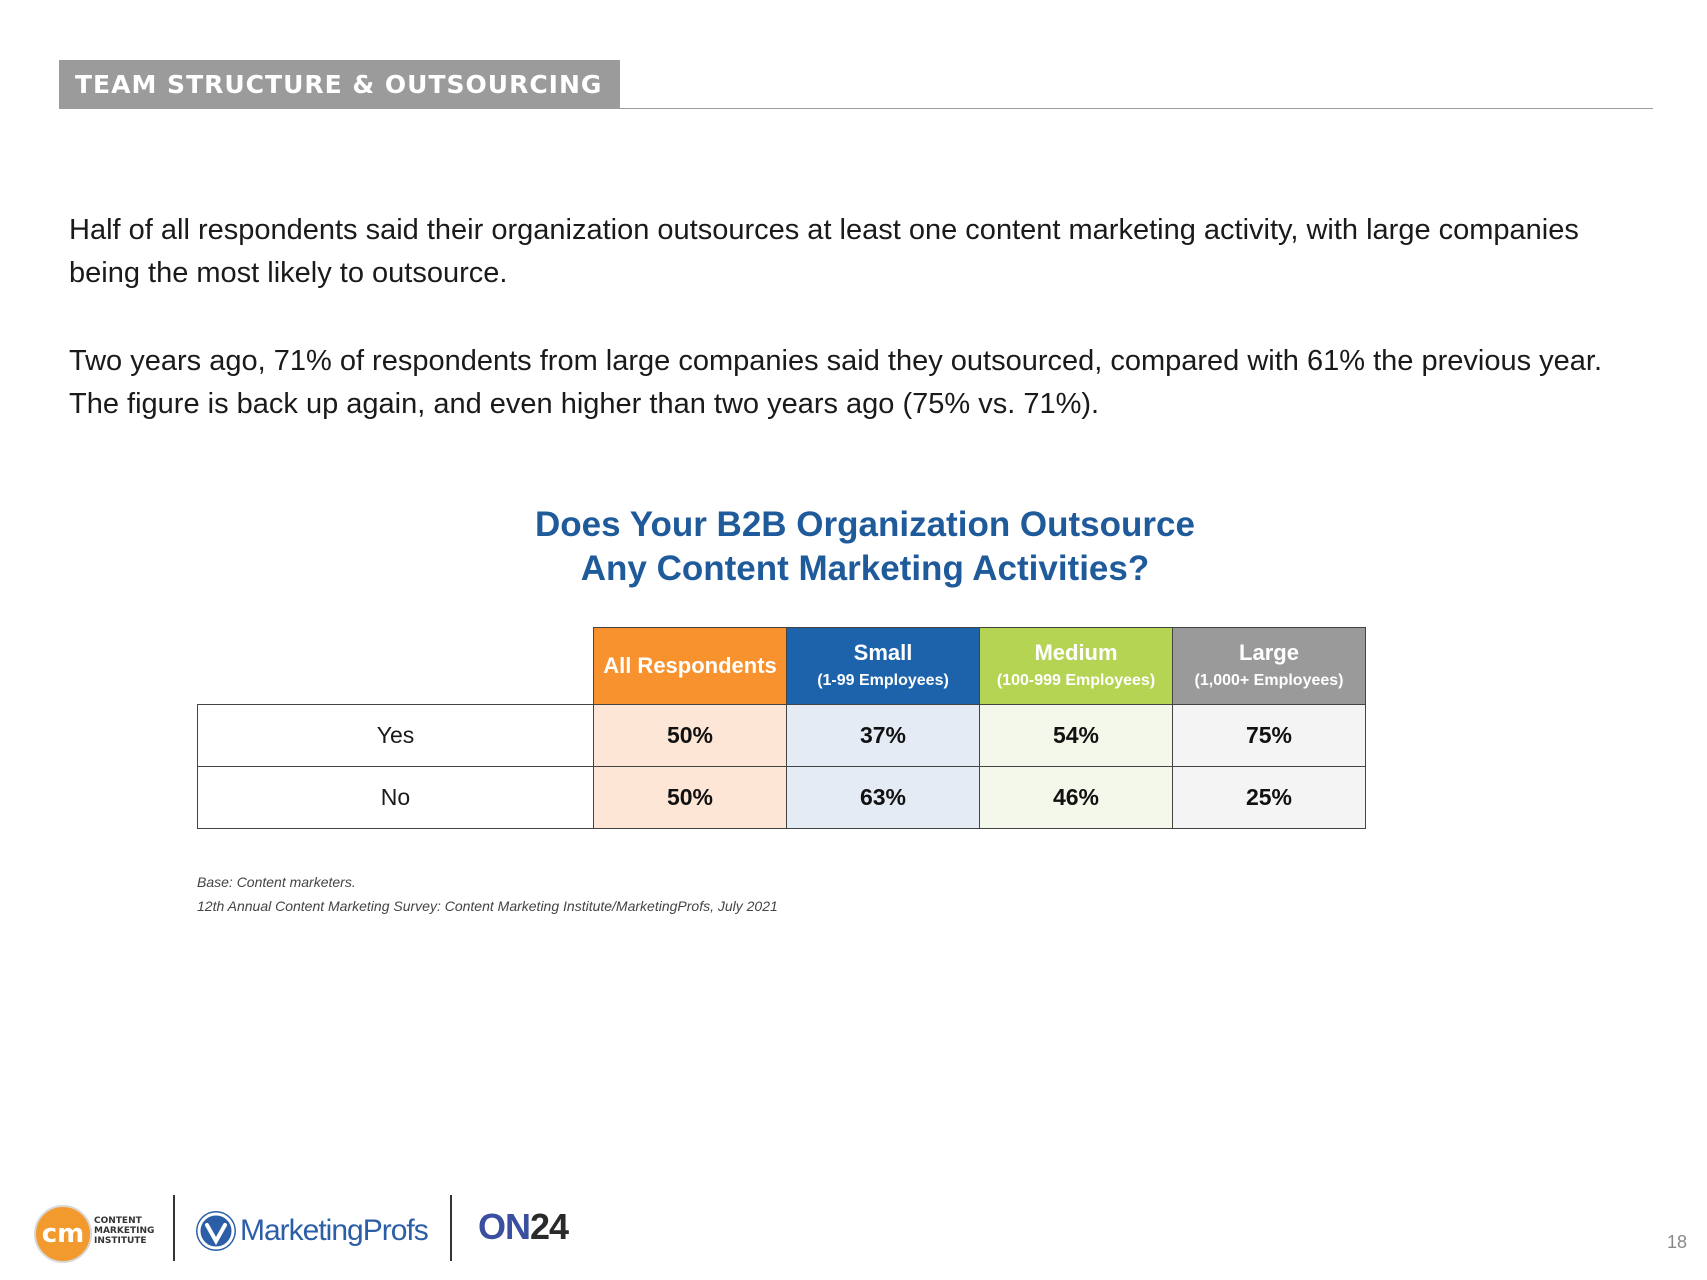 The image size is (1707, 1280). I want to click on header-medium-sub: (100-999 Employees), so click(1076, 680).